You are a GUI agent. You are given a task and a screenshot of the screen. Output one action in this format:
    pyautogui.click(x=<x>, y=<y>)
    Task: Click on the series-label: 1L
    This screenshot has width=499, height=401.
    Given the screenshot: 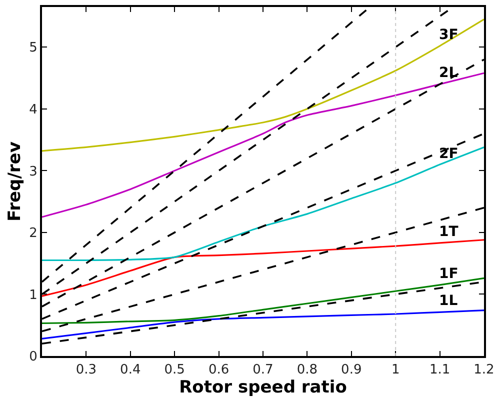 What is the action you would take?
    pyautogui.click(x=448, y=301)
    